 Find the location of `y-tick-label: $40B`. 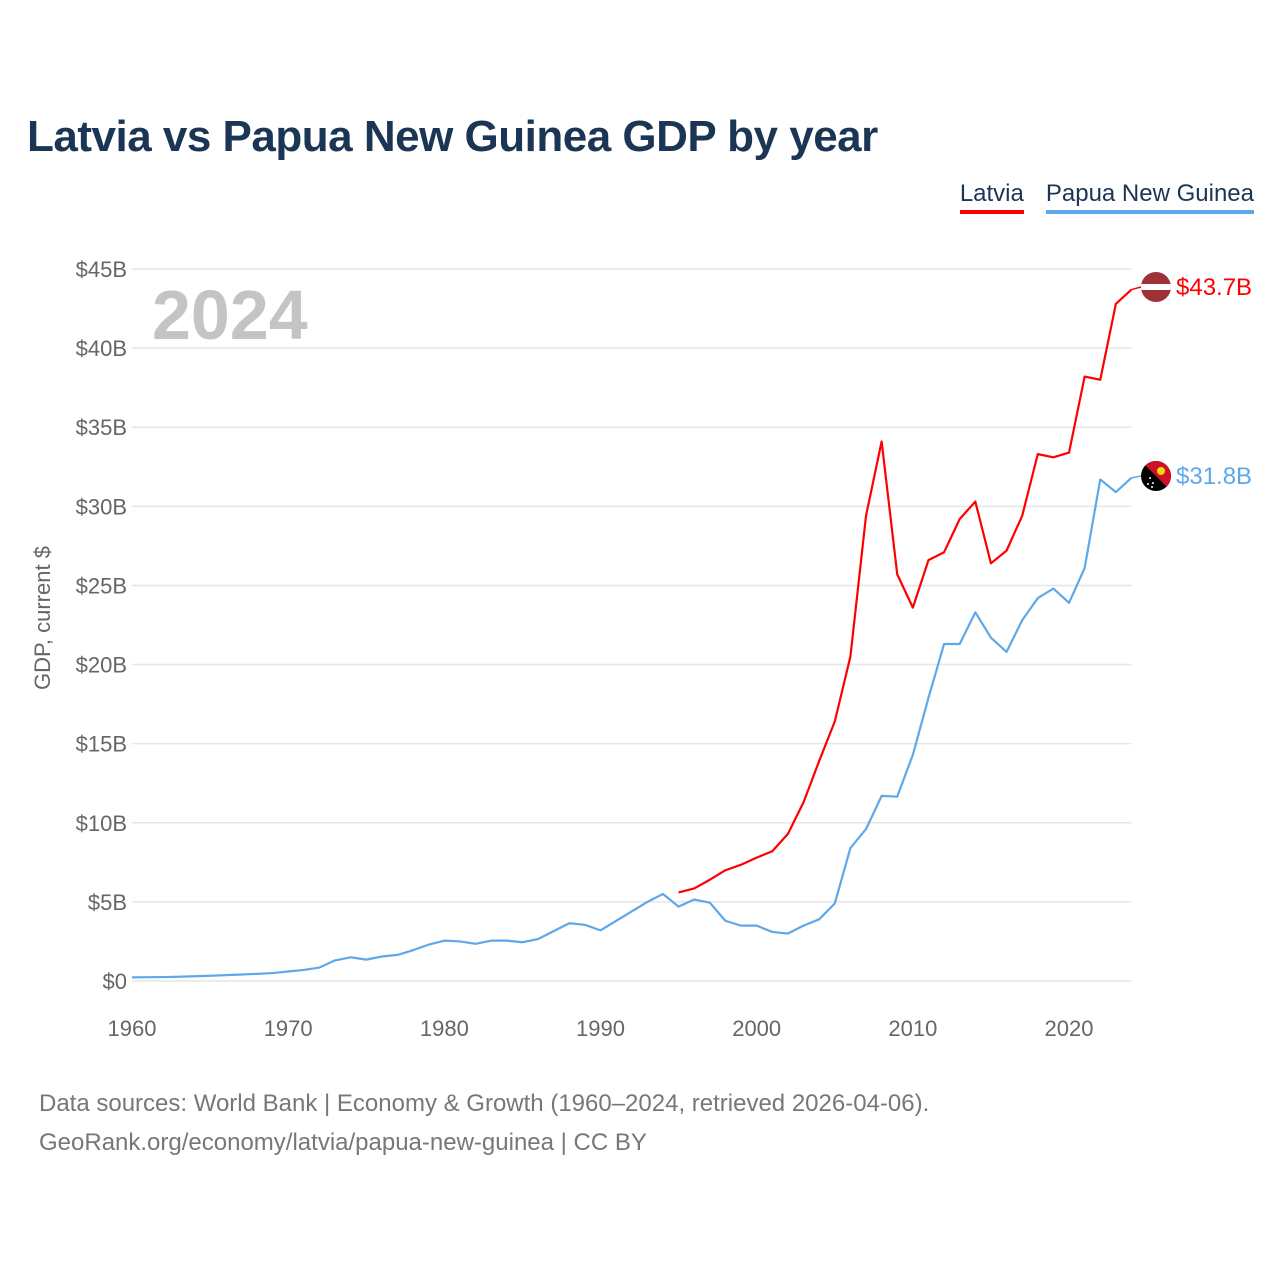

y-tick-label: $40B is located at coordinates (101, 348).